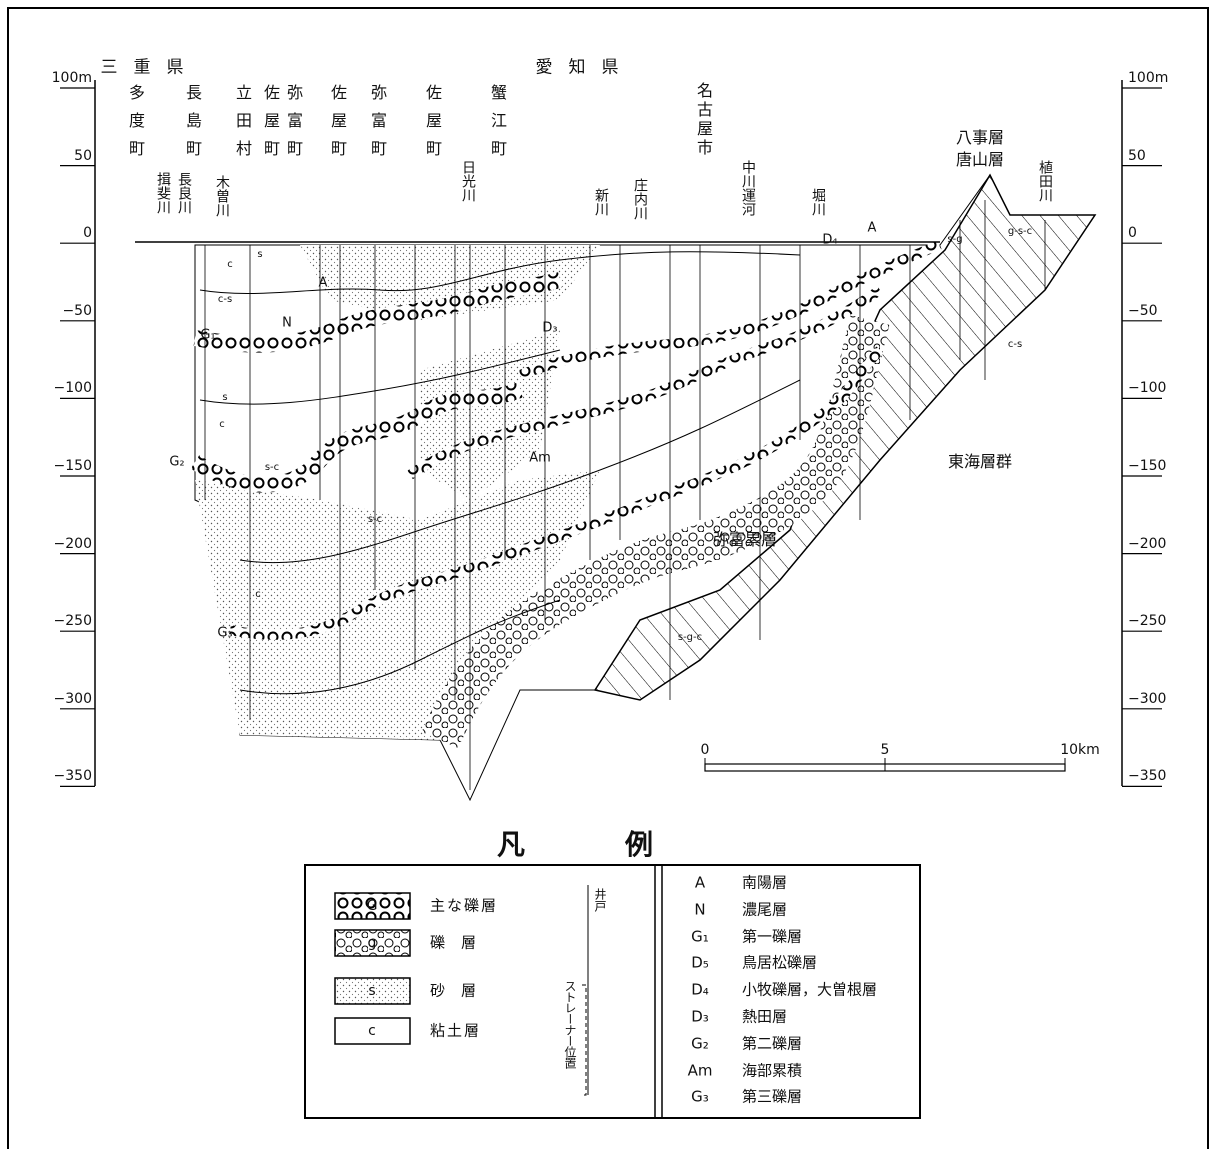 The image size is (1215, 1149). Describe the element at coordinates (980, 137) in the screenshot. I see `formation-label: 八事層` at that location.